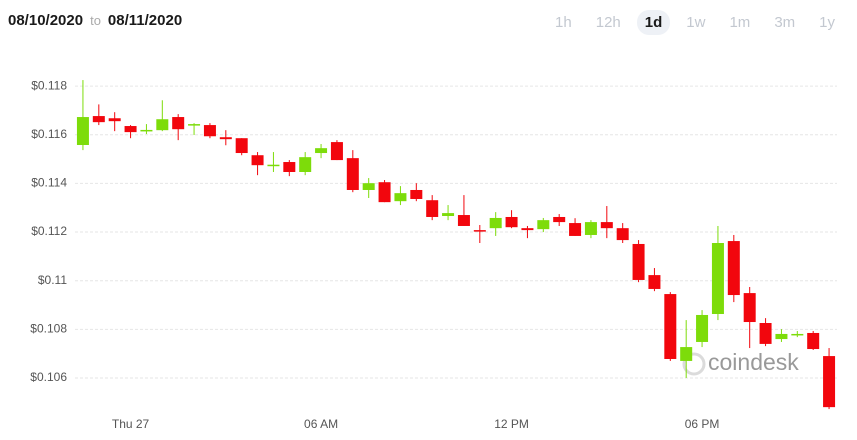 Image resolution: width=857 pixels, height=440 pixels. Describe the element at coordinates (563, 22) in the screenshot. I see `range-button: 1h` at that location.